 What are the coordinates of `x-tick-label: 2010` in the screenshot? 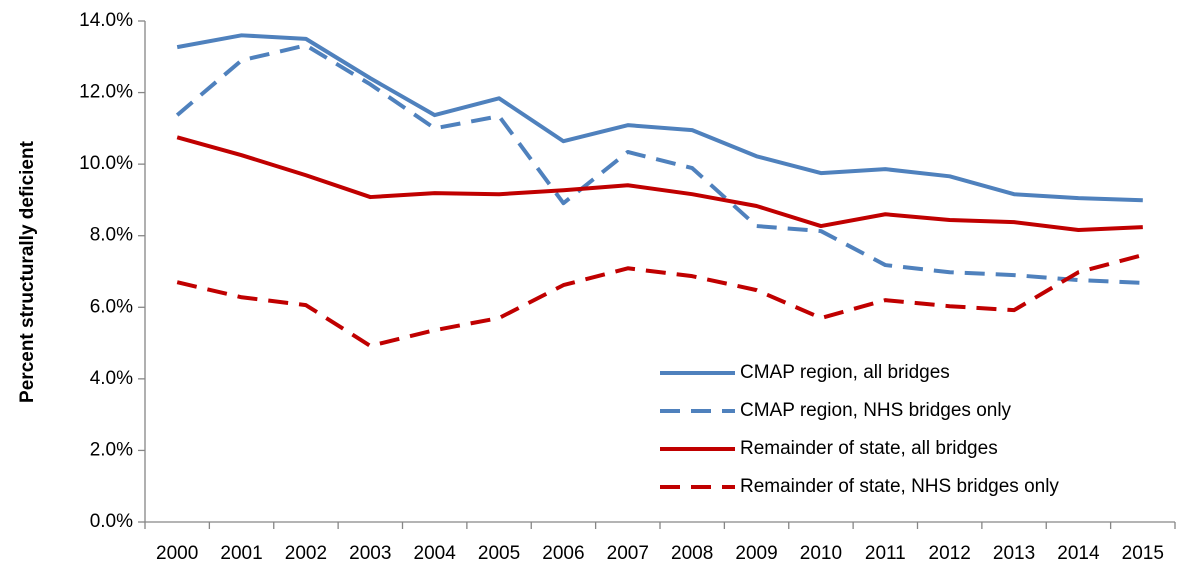 It's located at (821, 553).